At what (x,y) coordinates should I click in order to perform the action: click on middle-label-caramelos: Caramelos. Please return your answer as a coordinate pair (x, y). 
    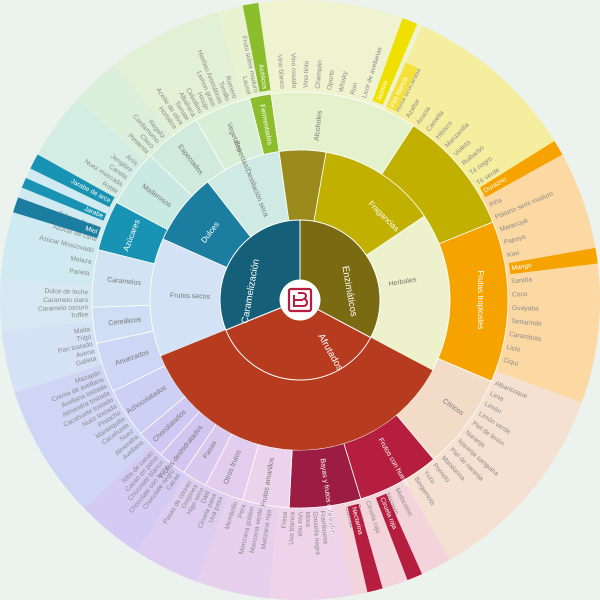
    Looking at the image, I should click on (124, 282).